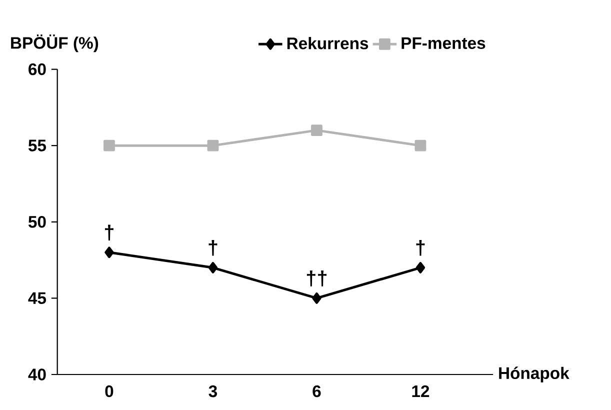  Describe the element at coordinates (37, 222) in the screenshot. I see `y-tick-label: 50` at that location.